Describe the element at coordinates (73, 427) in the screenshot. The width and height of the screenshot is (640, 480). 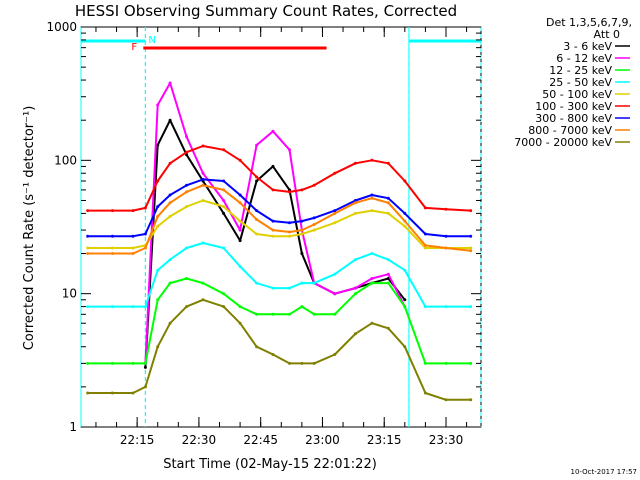
I see `y-tick-label: 1` at that location.